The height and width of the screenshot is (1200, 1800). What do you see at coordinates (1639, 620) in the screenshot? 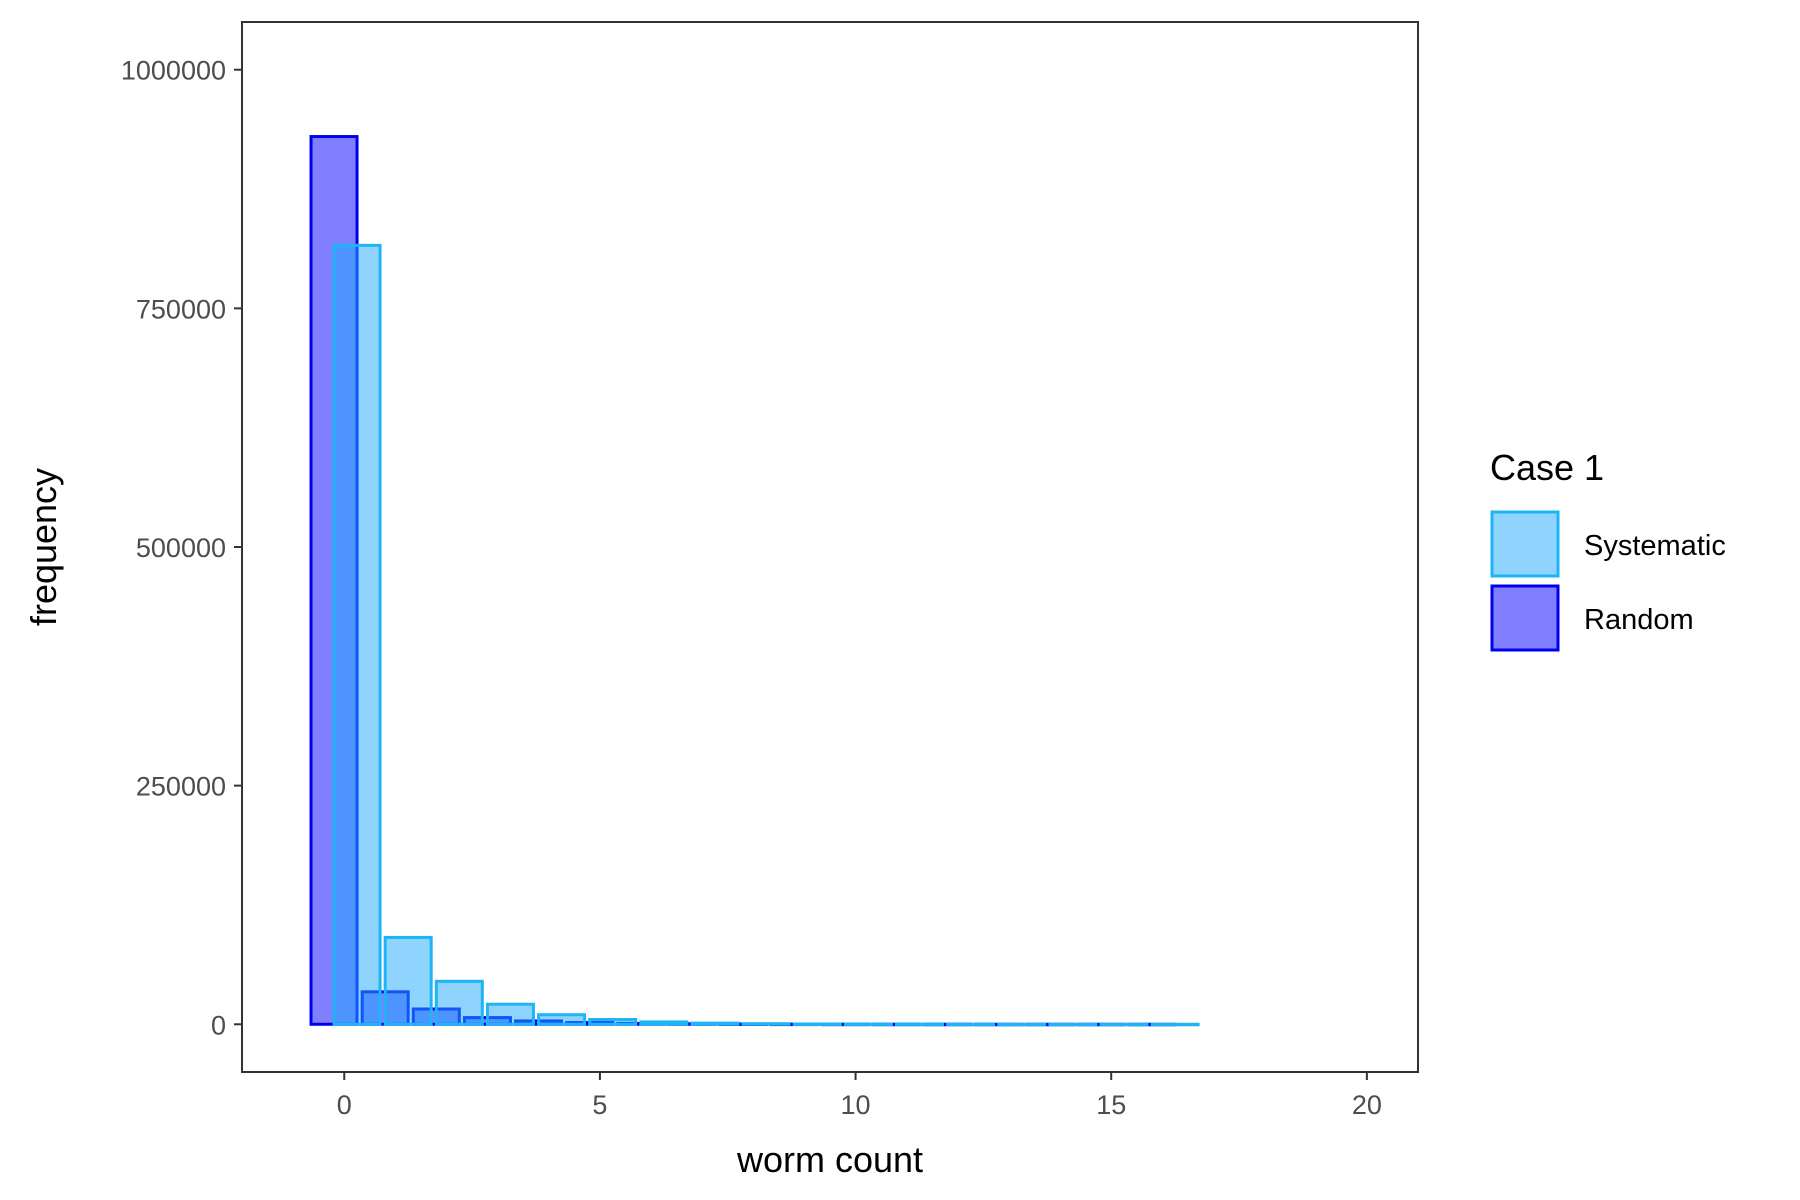
I see `legend-label-random: Random` at bounding box center [1639, 620].